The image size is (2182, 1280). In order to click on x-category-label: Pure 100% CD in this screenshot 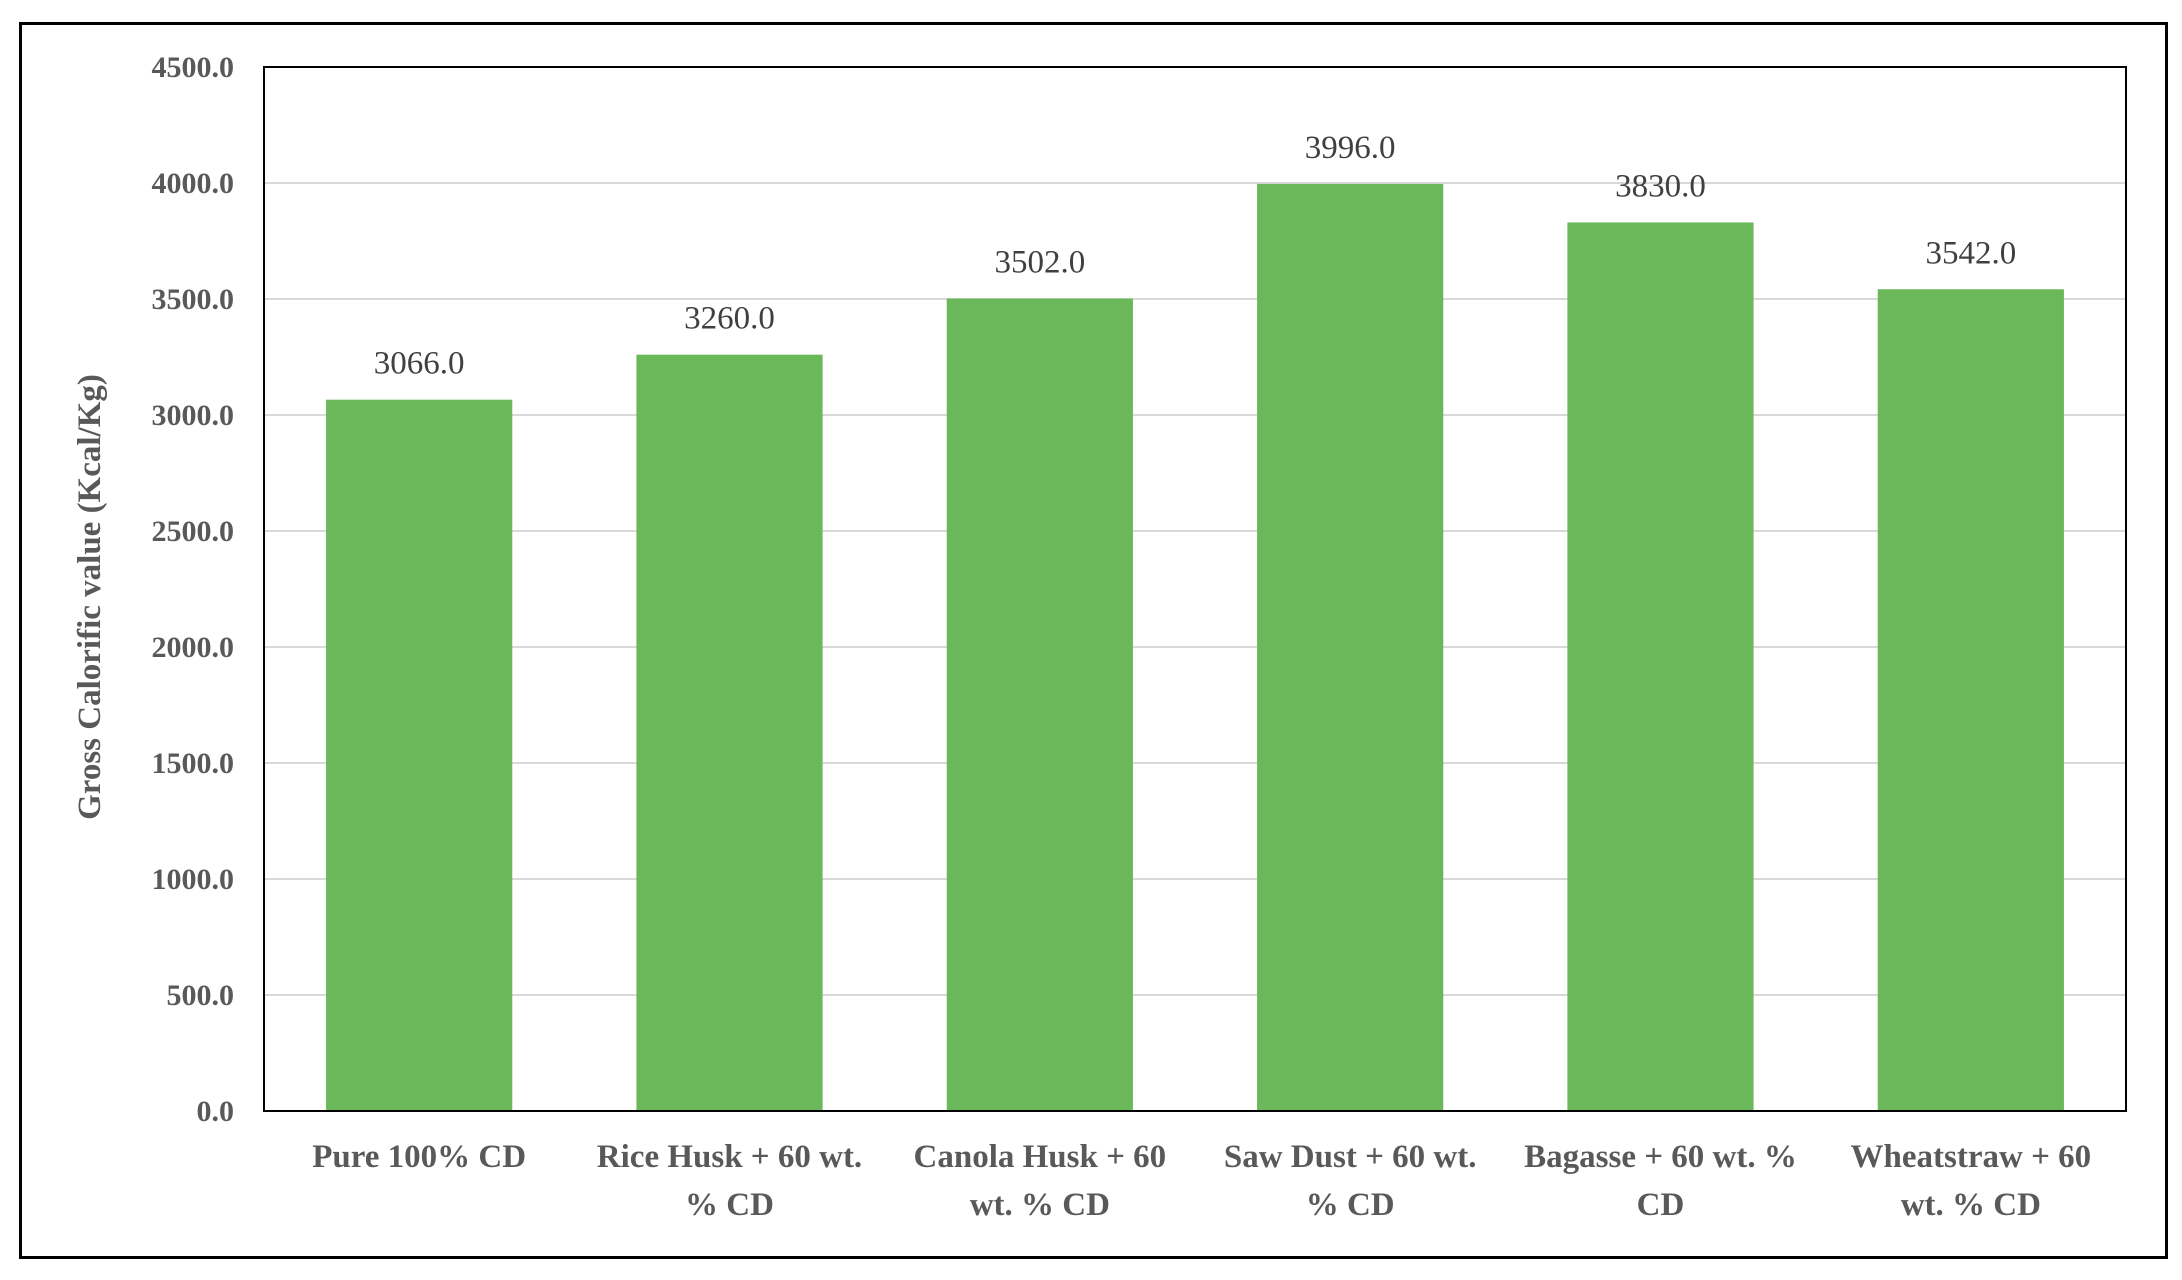, I will do `click(419, 1157)`.